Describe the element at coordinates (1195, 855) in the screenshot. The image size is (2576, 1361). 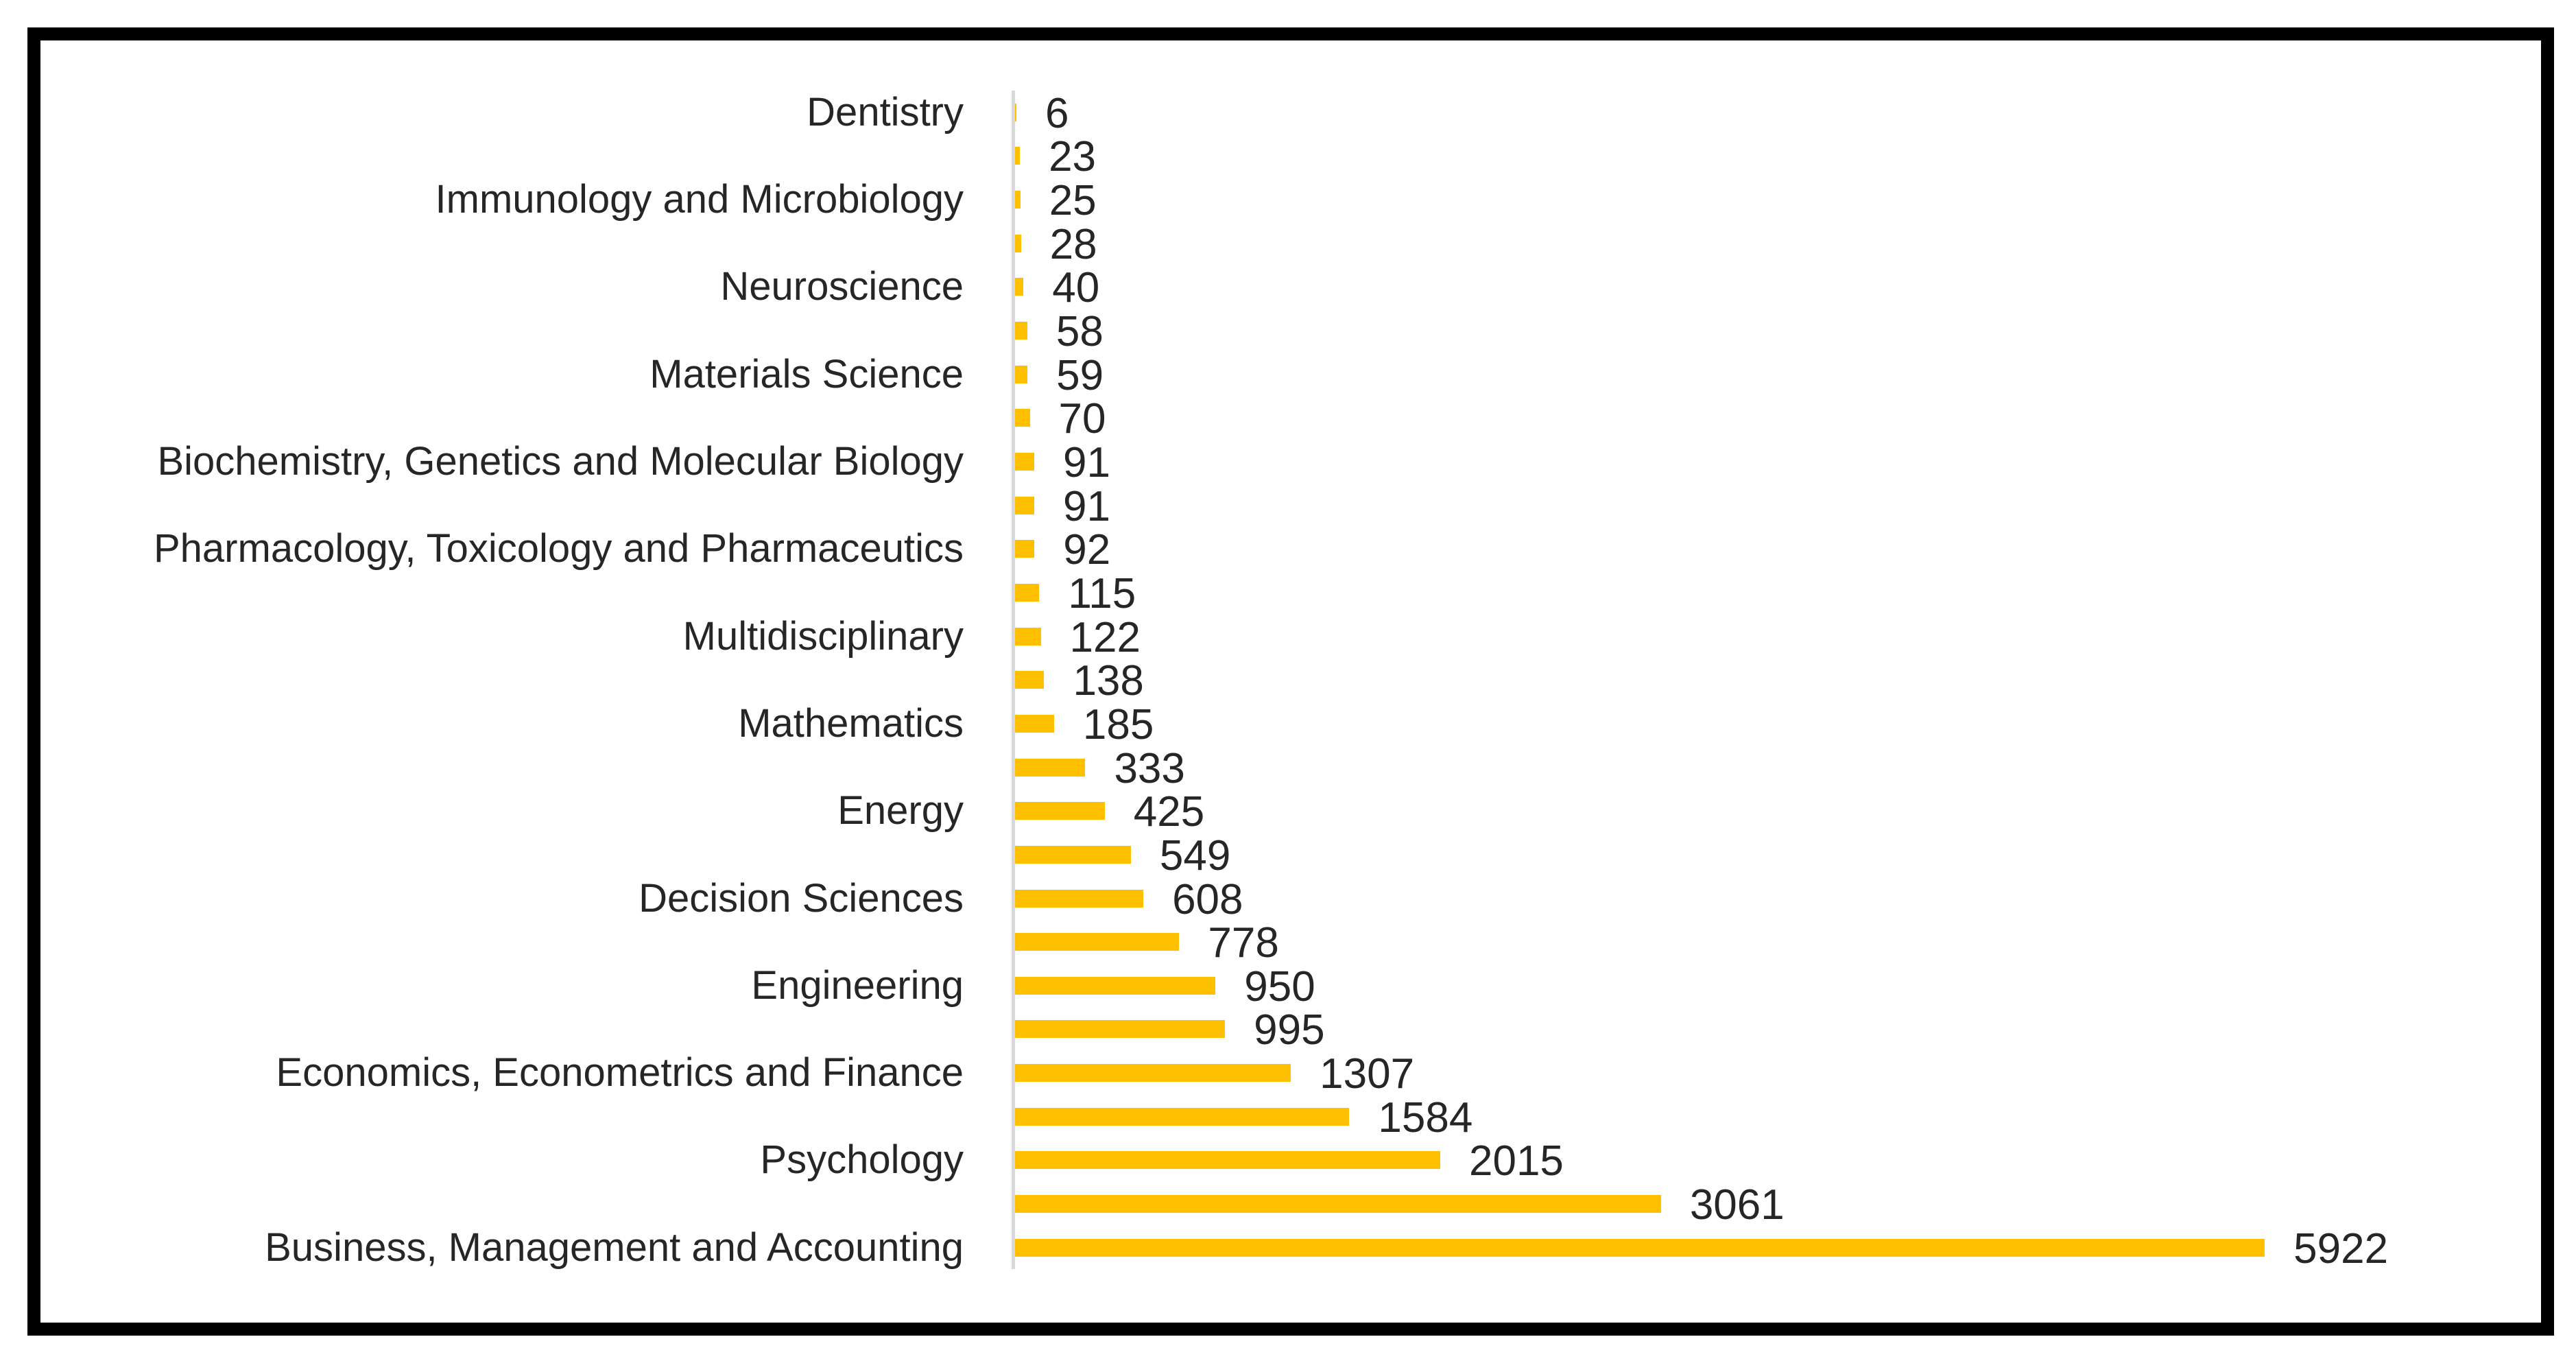
I see `value-label: 549` at that location.